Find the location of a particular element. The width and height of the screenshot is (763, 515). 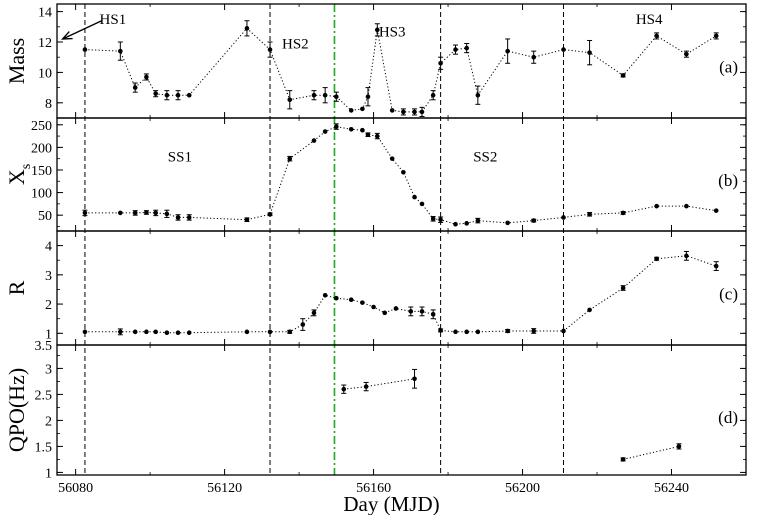

ytick-label-a-3: 14 is located at coordinates (45, 13).